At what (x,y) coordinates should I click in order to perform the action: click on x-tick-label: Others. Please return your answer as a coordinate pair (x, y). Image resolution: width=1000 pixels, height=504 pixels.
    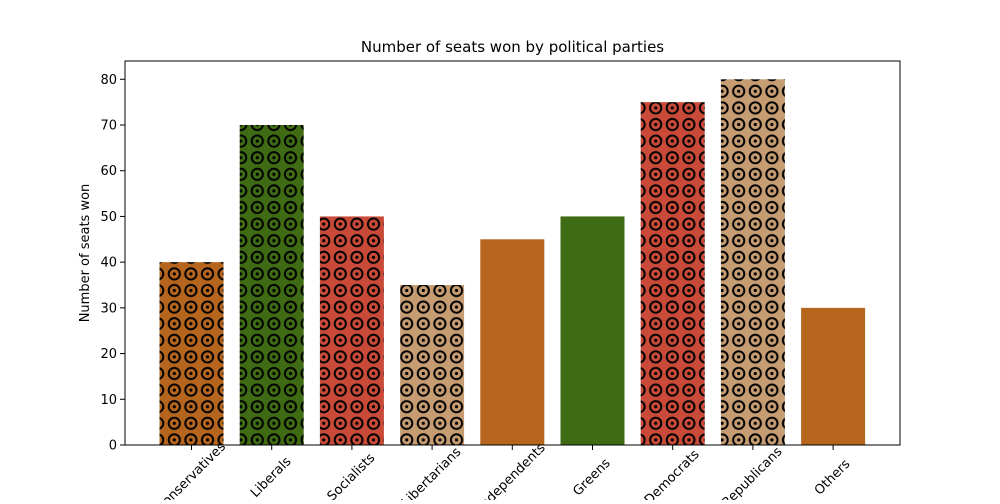
    Looking at the image, I should click on (833, 478).